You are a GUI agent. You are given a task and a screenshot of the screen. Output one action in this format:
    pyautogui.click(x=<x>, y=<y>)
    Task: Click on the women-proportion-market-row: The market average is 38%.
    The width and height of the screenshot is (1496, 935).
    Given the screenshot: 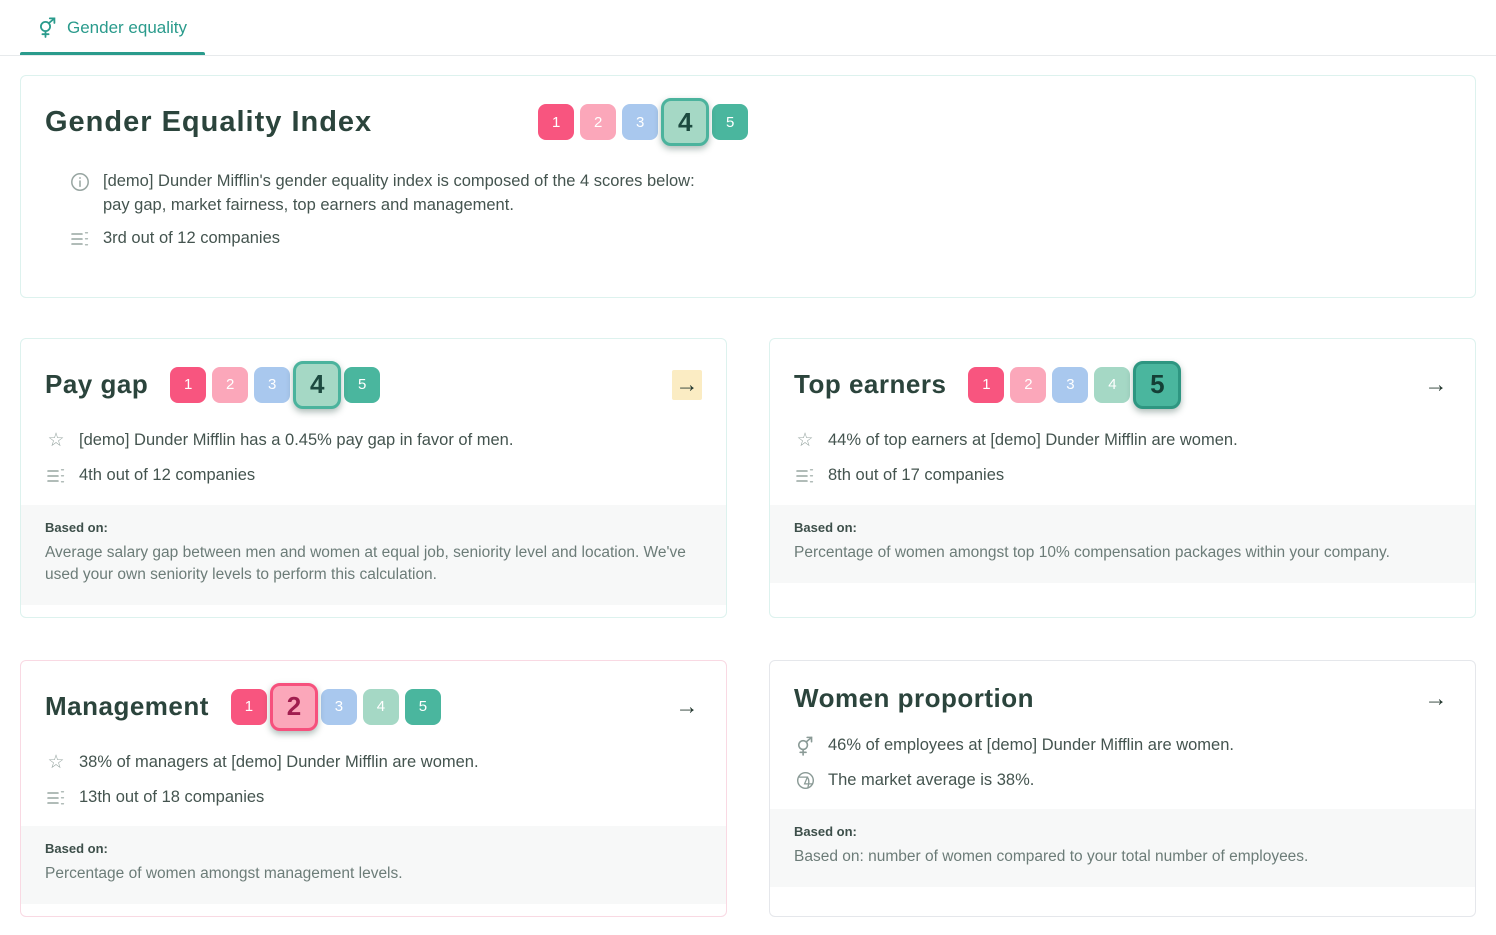 What is the action you would take?
    pyautogui.click(x=1122, y=781)
    